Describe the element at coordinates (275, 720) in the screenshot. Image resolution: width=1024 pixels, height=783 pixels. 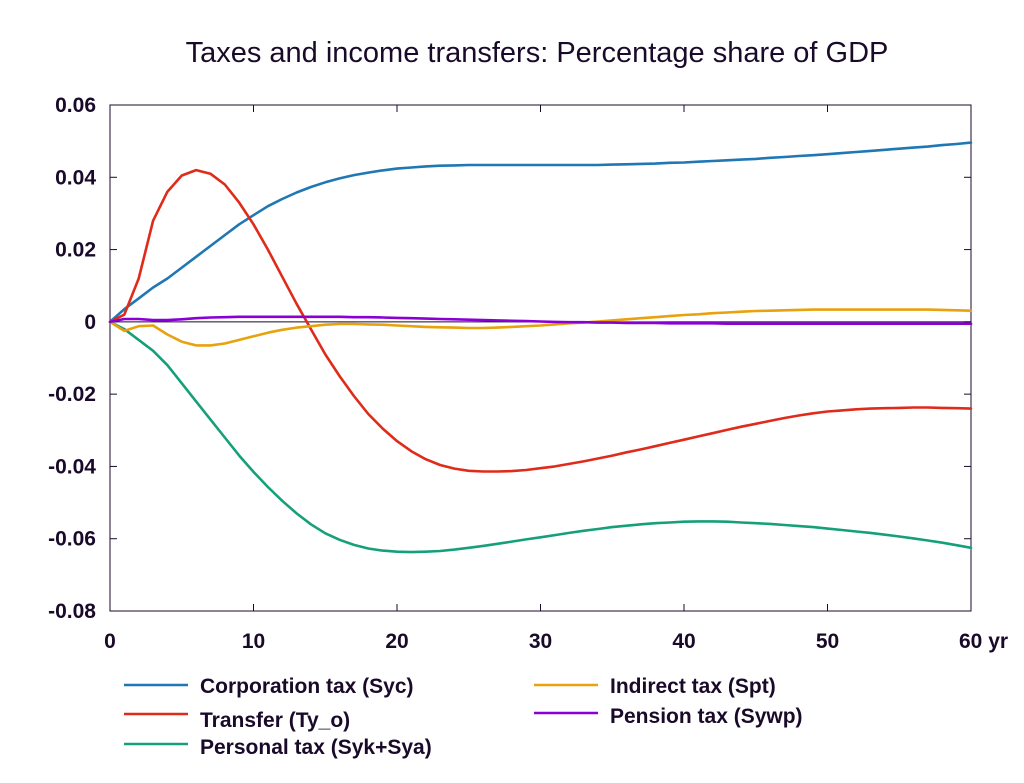
I see `legend-label-1: Transfer (Ty_o)` at that location.